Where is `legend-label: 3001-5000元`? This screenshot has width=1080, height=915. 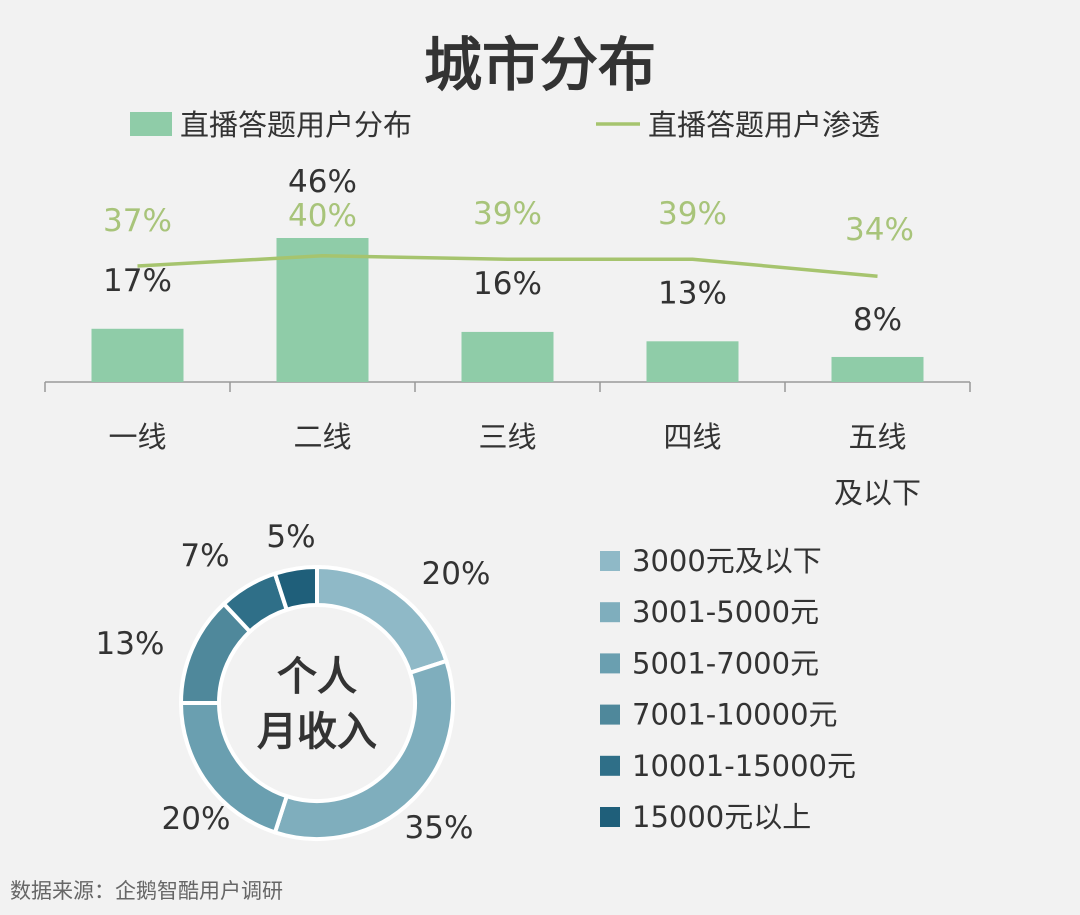
legend-label: 3001-5000元 is located at coordinates (725, 612).